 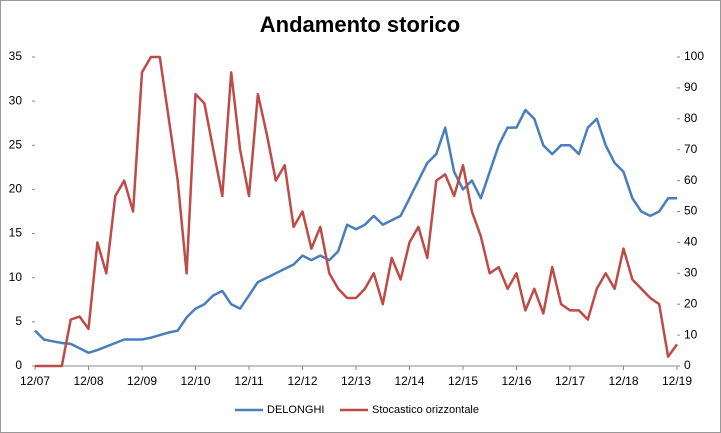 I want to click on x-tick-label: 12/13, so click(x=356, y=381).